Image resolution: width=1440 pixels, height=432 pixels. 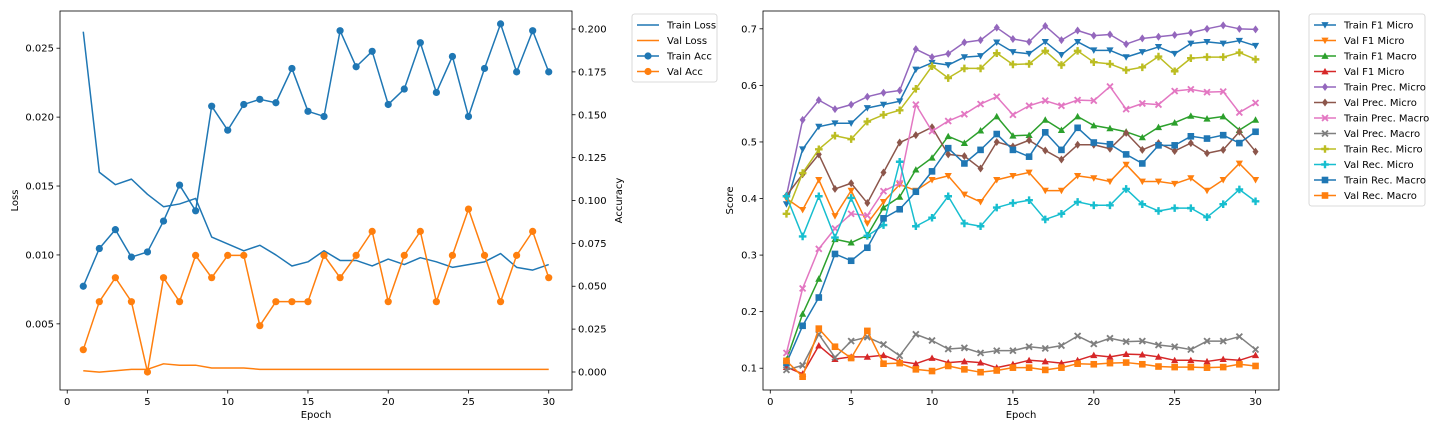 What do you see at coordinates (39, 324) in the screenshot?
I see `y-tick-label: 0.005` at bounding box center [39, 324].